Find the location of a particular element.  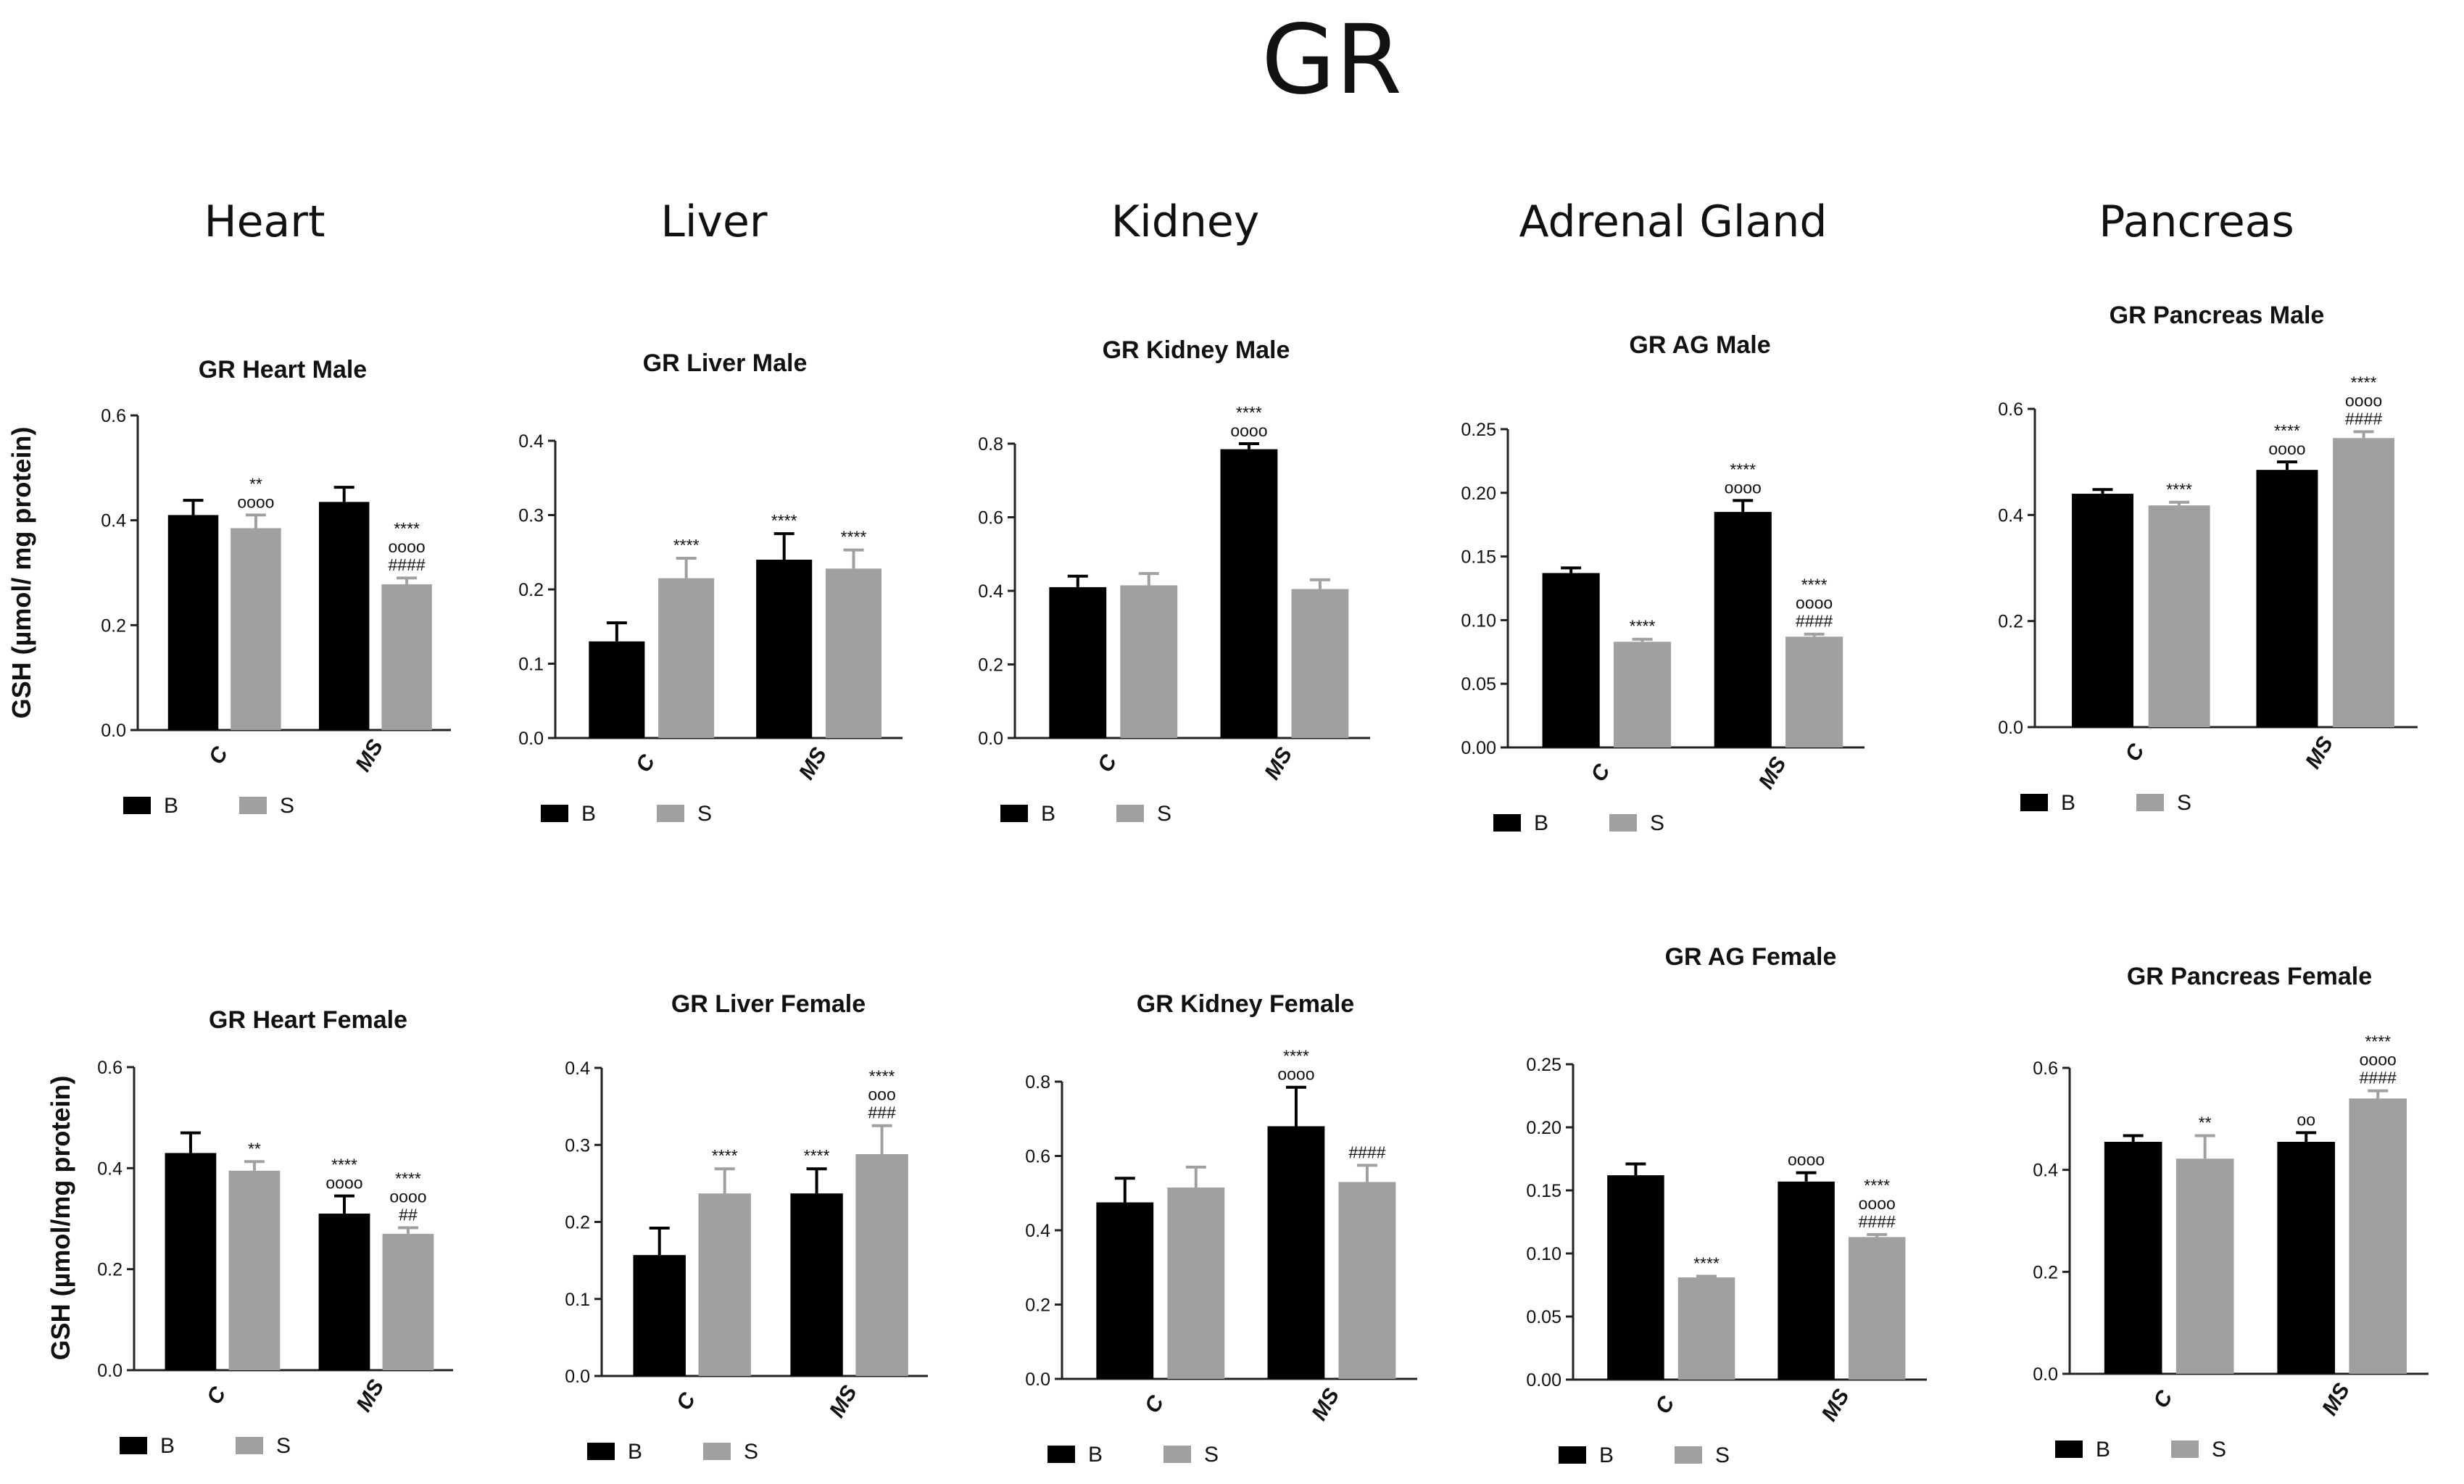

y-tick-label: 0.3 is located at coordinates (531, 516).